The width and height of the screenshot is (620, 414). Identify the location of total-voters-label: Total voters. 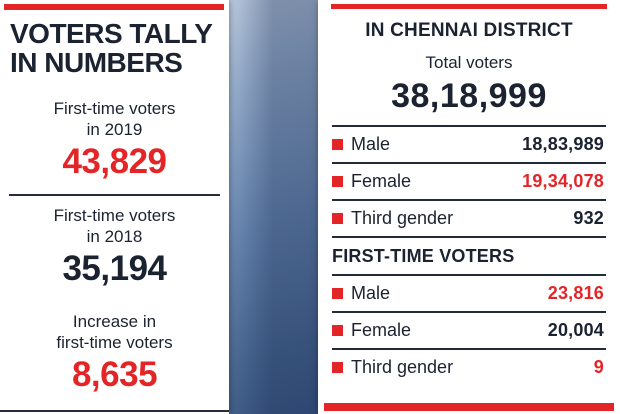
(469, 62).